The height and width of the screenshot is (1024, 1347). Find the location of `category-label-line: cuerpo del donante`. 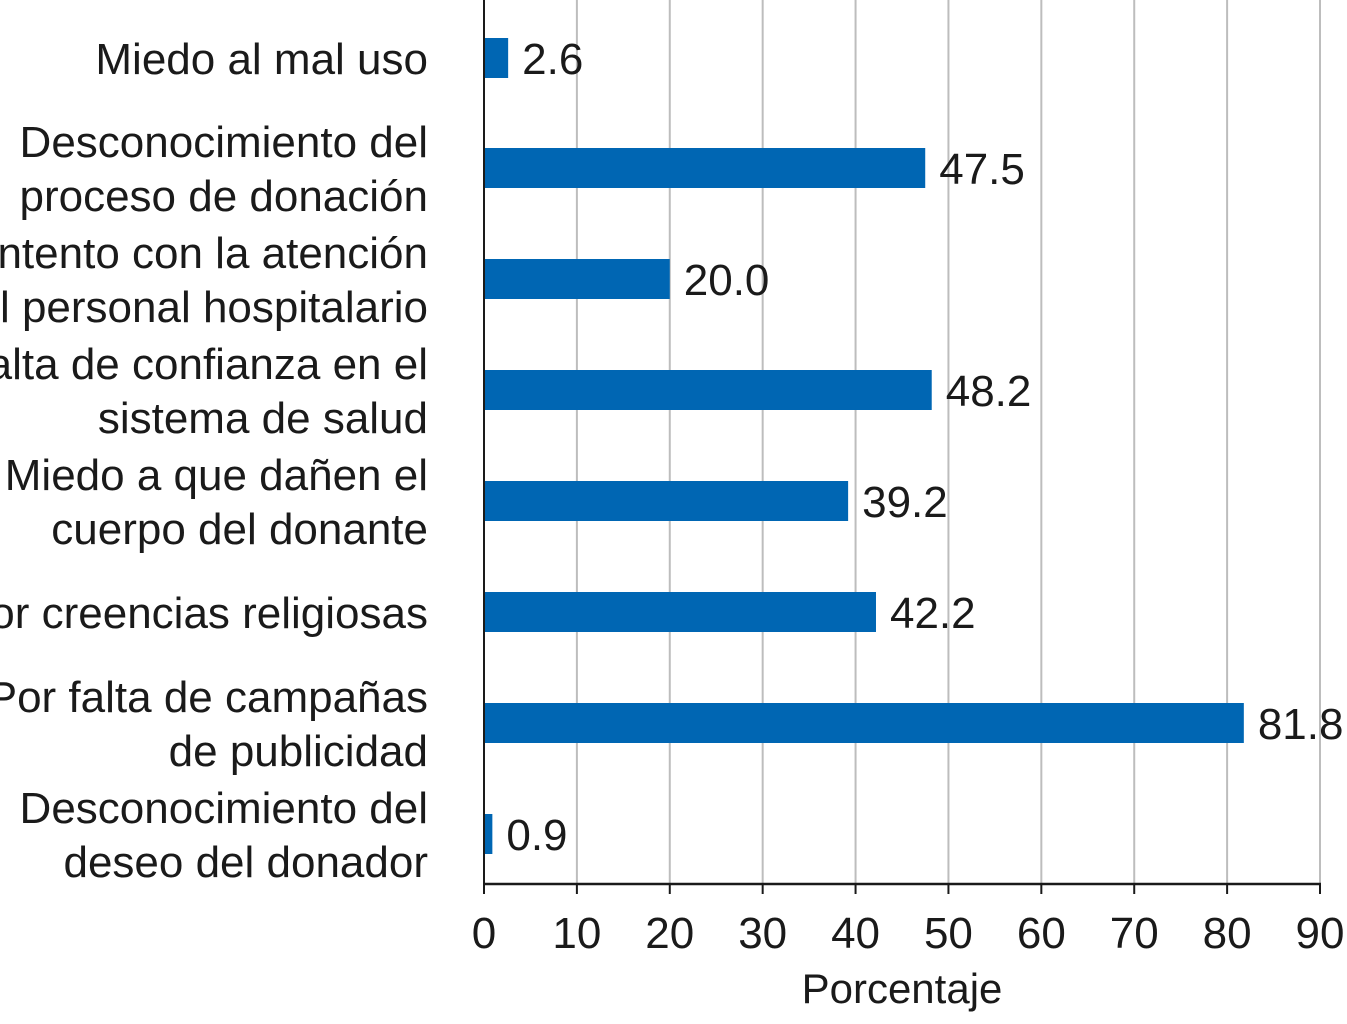

category-label-line: cuerpo del donante is located at coordinates (239, 529).